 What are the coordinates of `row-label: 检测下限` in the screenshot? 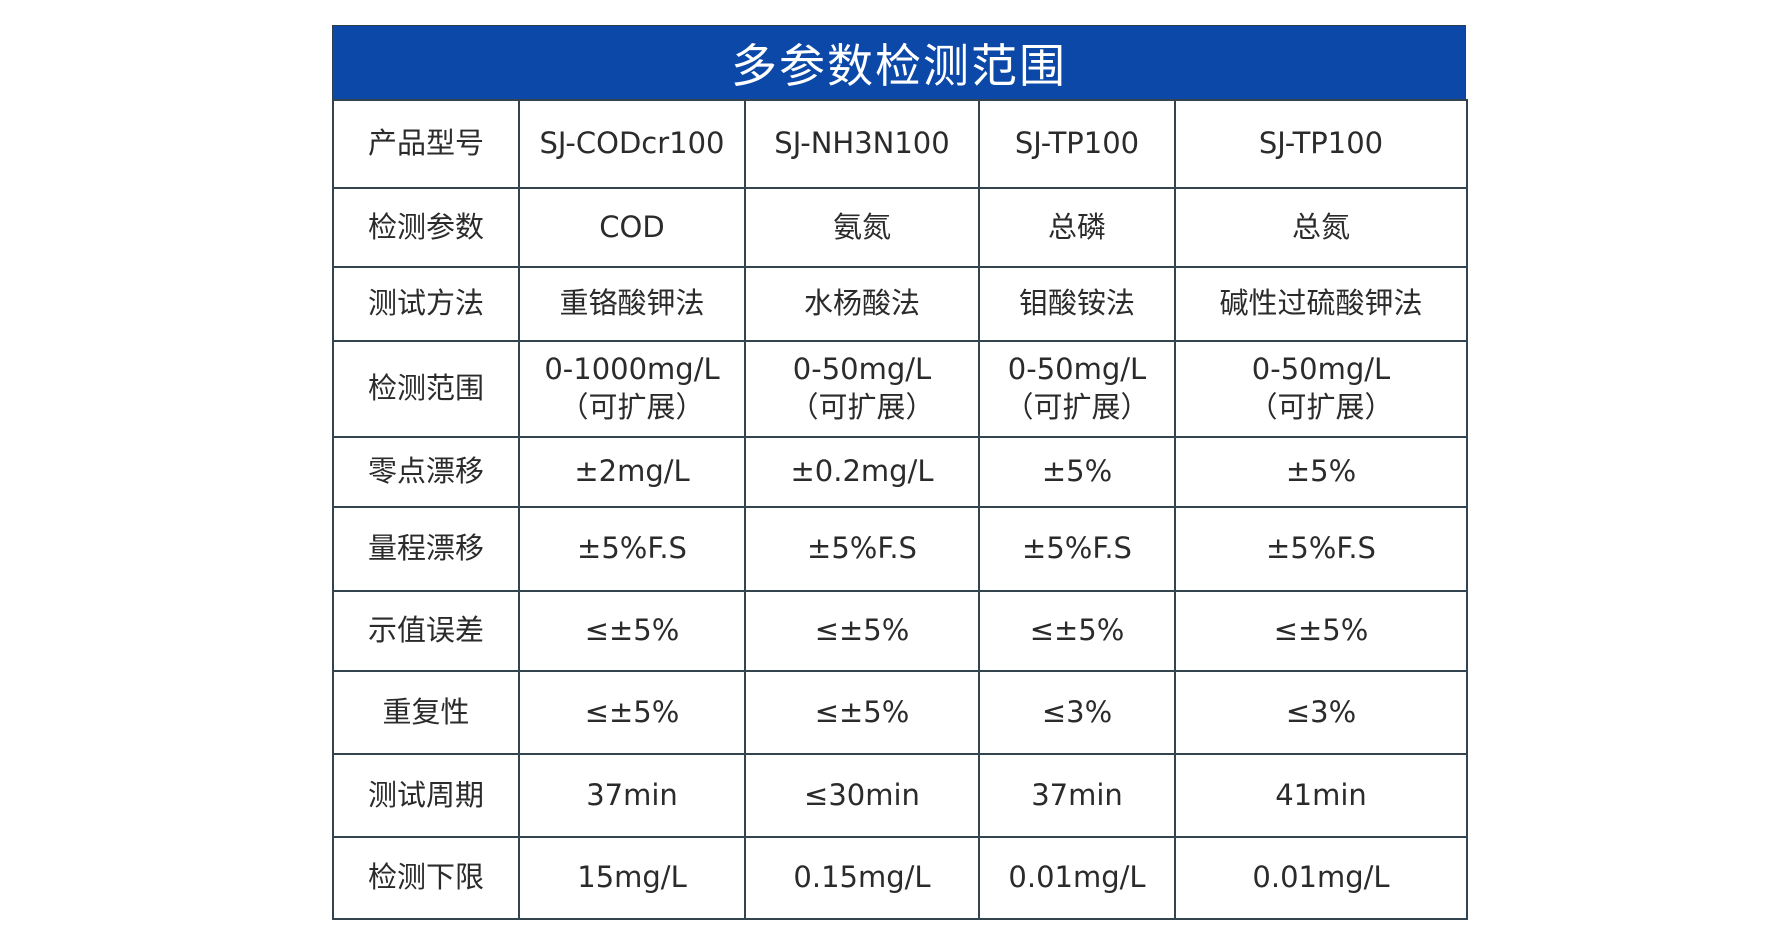 It's located at (426, 878).